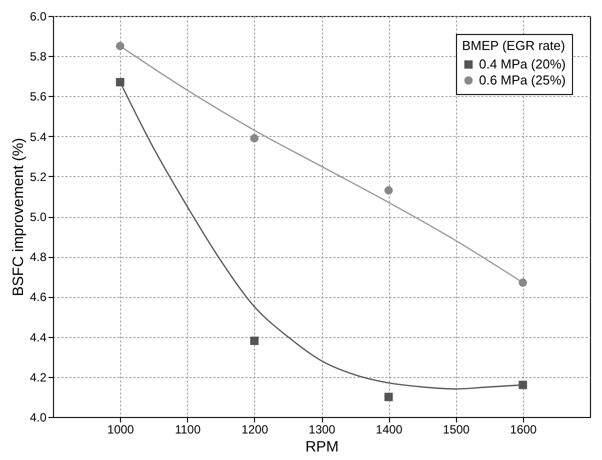  I want to click on y-tick-label: 5.0, so click(38, 217).